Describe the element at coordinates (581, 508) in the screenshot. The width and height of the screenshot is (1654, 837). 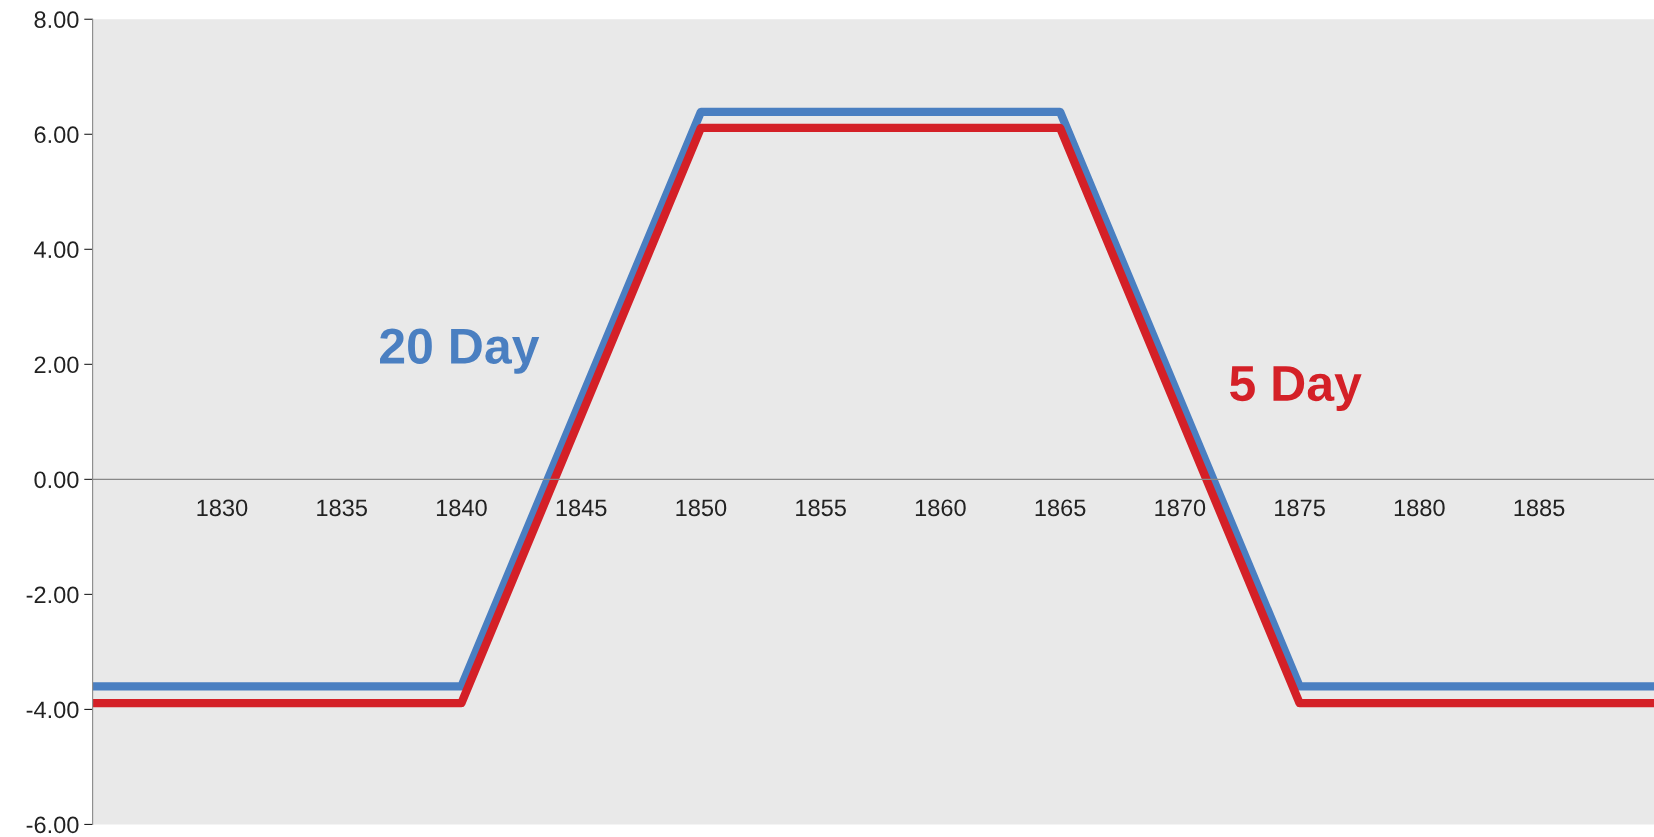
I see `x-tick-label: 1845` at that location.